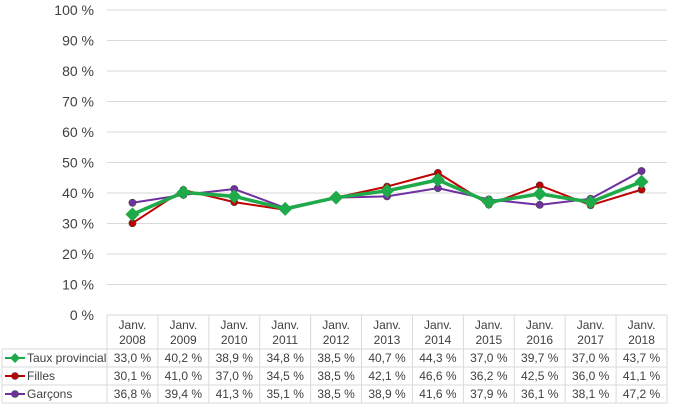 This screenshot has width=675, height=409. What do you see at coordinates (590, 340) in the screenshot?
I see `x-tick-label: 2017` at bounding box center [590, 340].